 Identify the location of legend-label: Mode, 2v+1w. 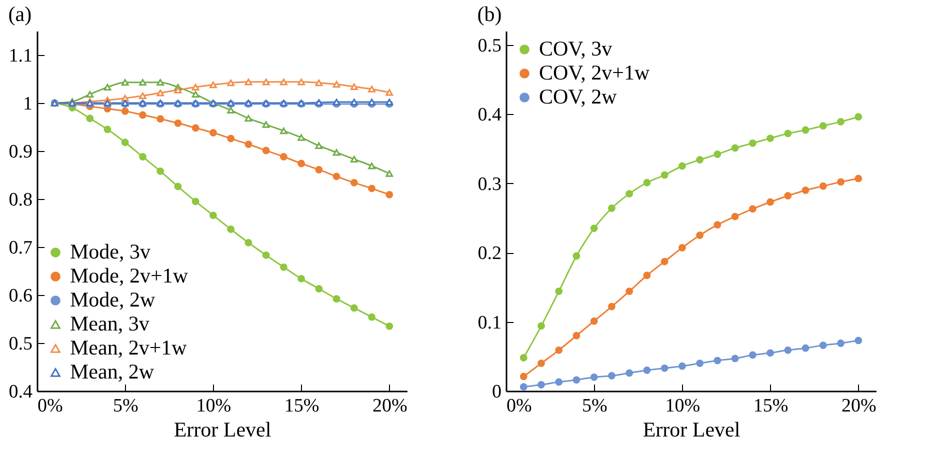
(129, 276).